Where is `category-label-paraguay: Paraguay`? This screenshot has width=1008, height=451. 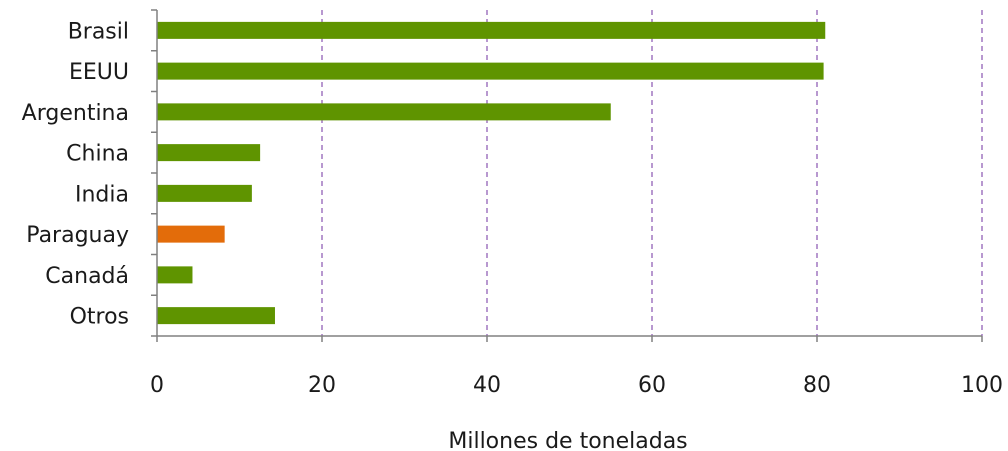
category-label-paraguay: Paraguay is located at coordinates (77, 235).